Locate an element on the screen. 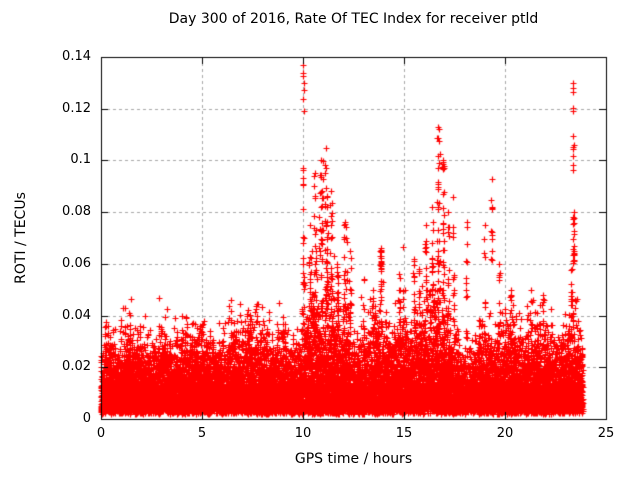 The image size is (640, 480). x-tick-label: 15 is located at coordinates (404, 433).